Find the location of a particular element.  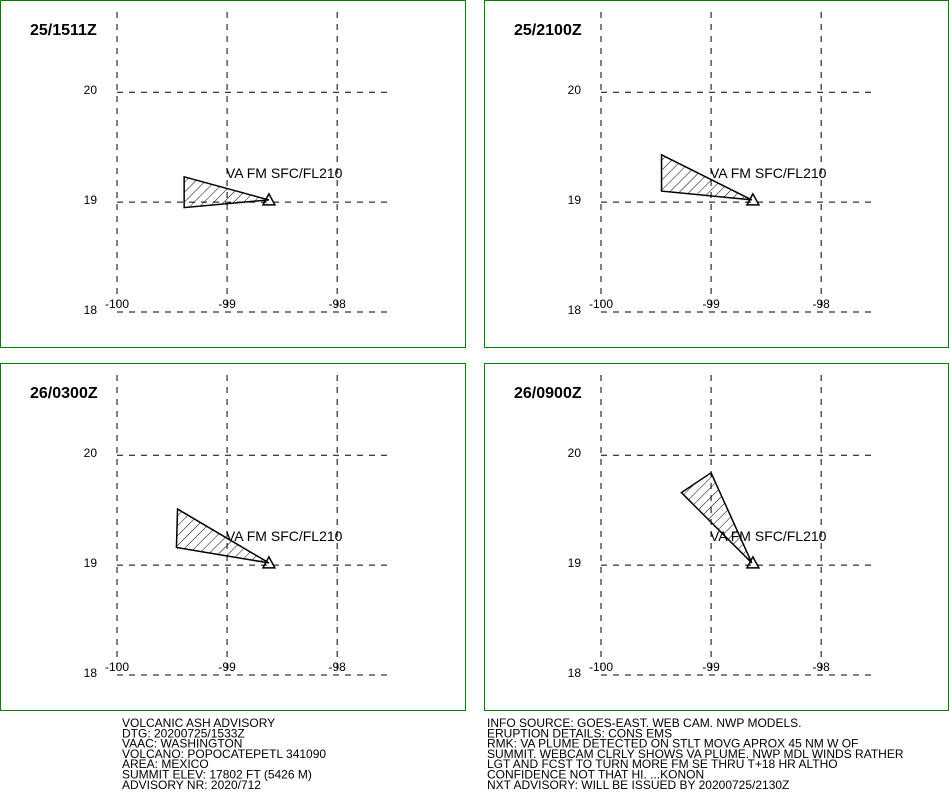

forecast-time: 25/2100Z is located at coordinates (548, 30).